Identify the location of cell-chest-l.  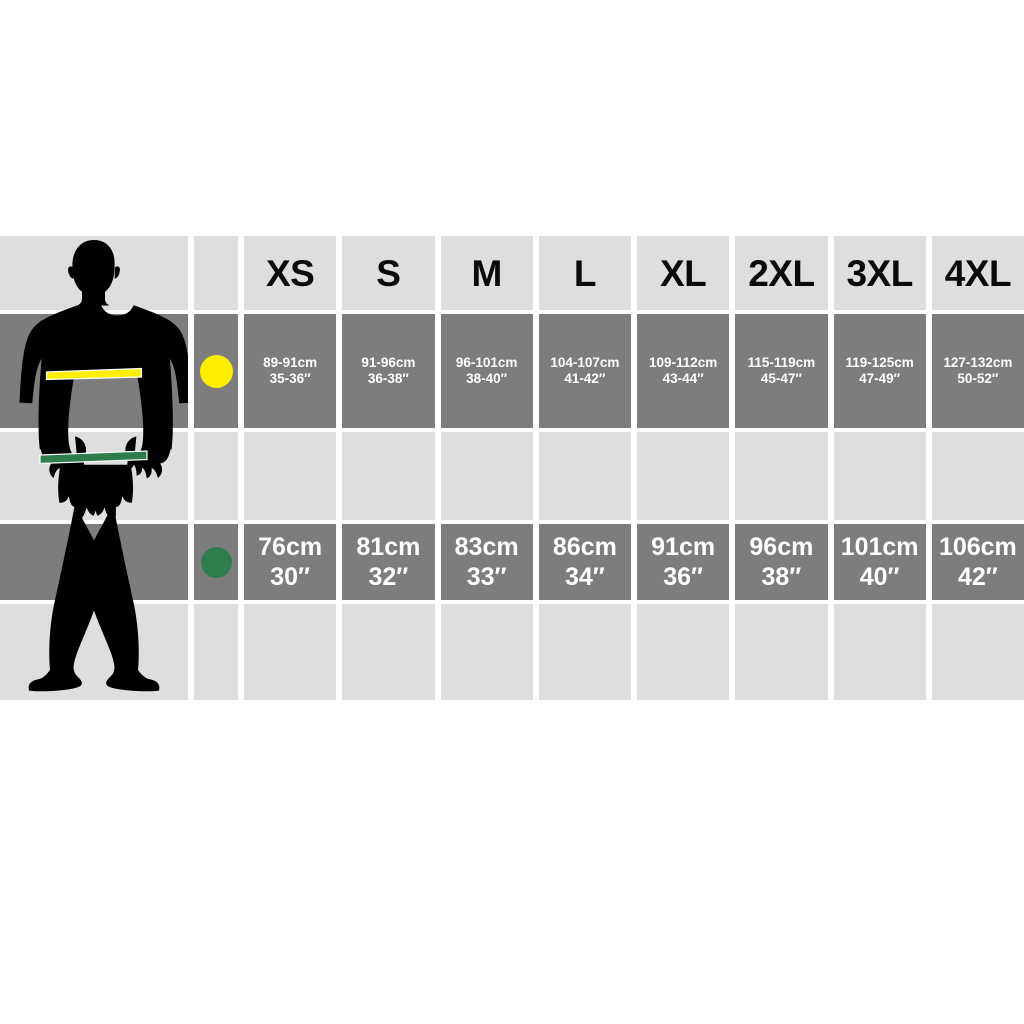
(584, 371).